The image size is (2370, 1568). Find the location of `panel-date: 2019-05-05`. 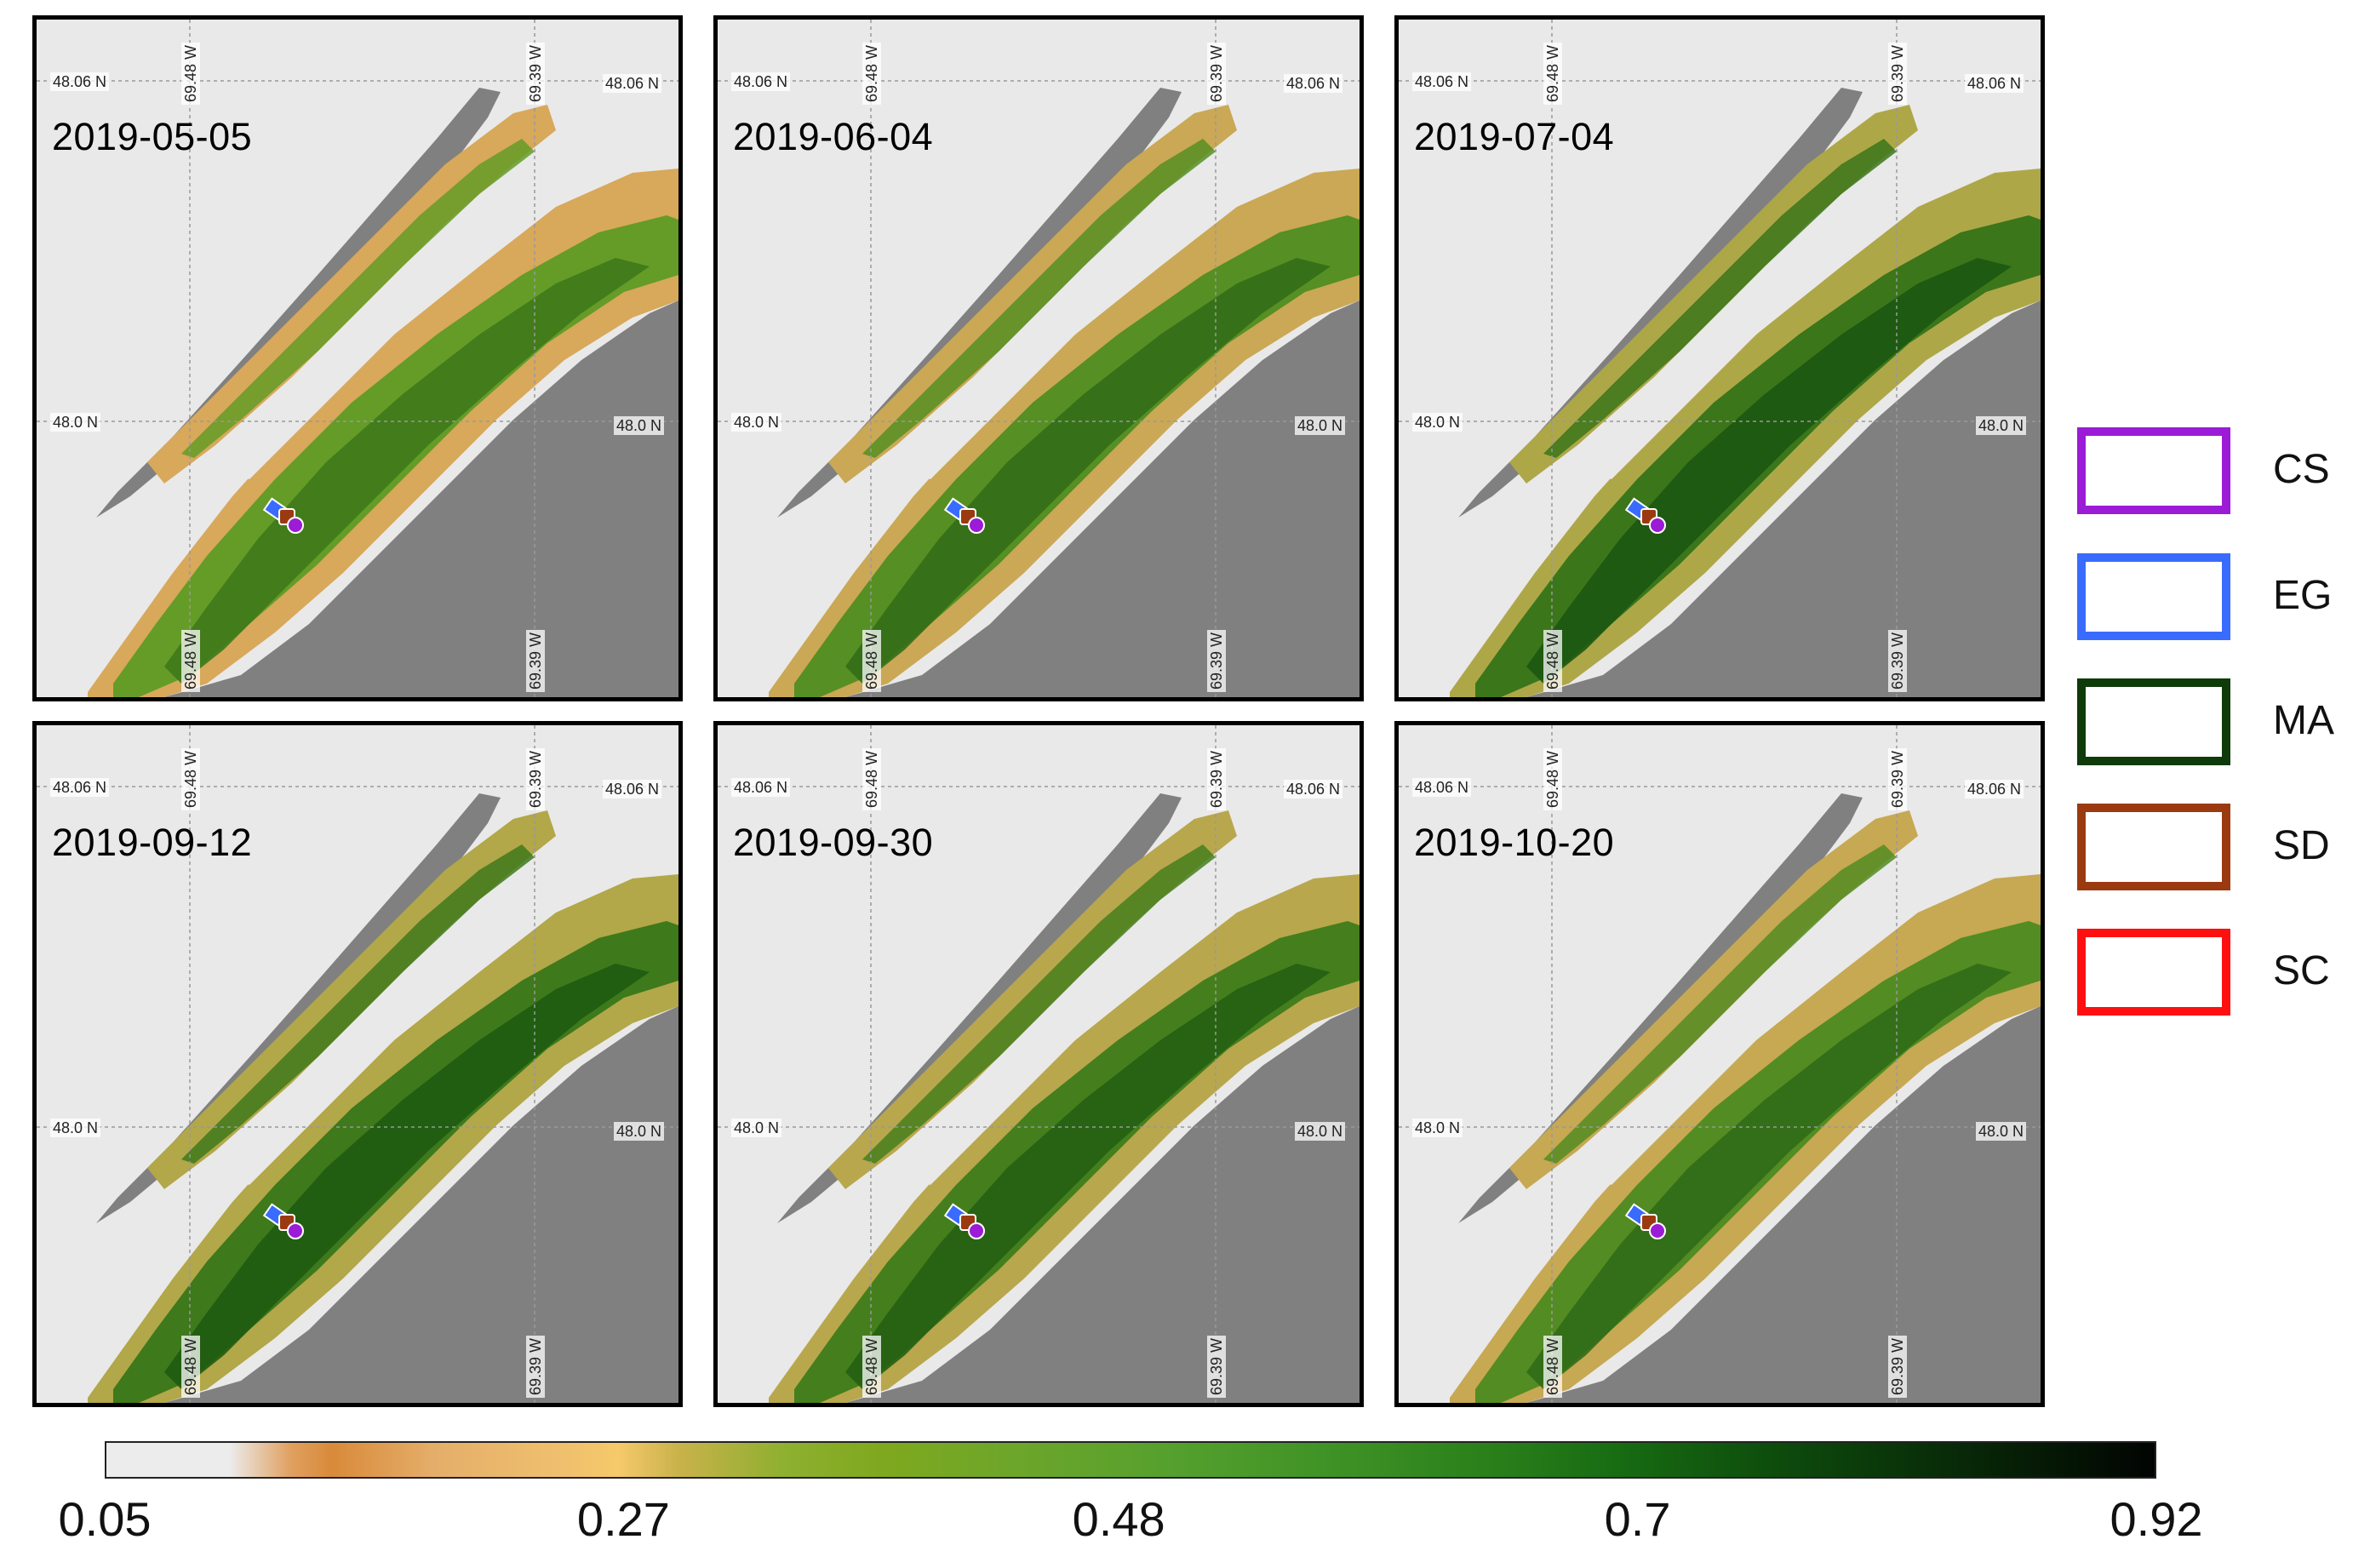

panel-date: 2019-05-05 is located at coordinates (152, 137).